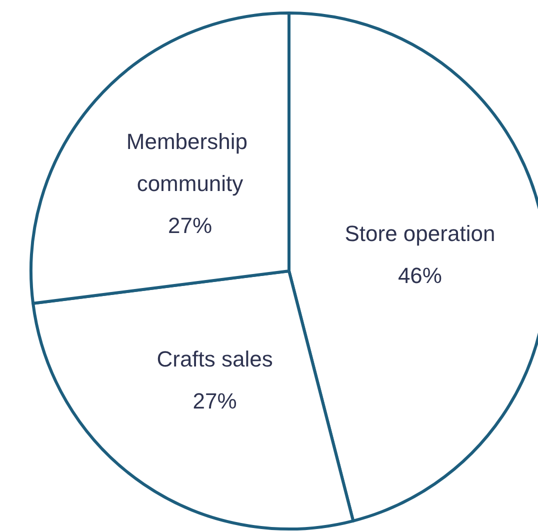 Image resolution: width=538 pixels, height=532 pixels. Describe the element at coordinates (214, 359) in the screenshot. I see `slice-label: Crafts sales` at that location.